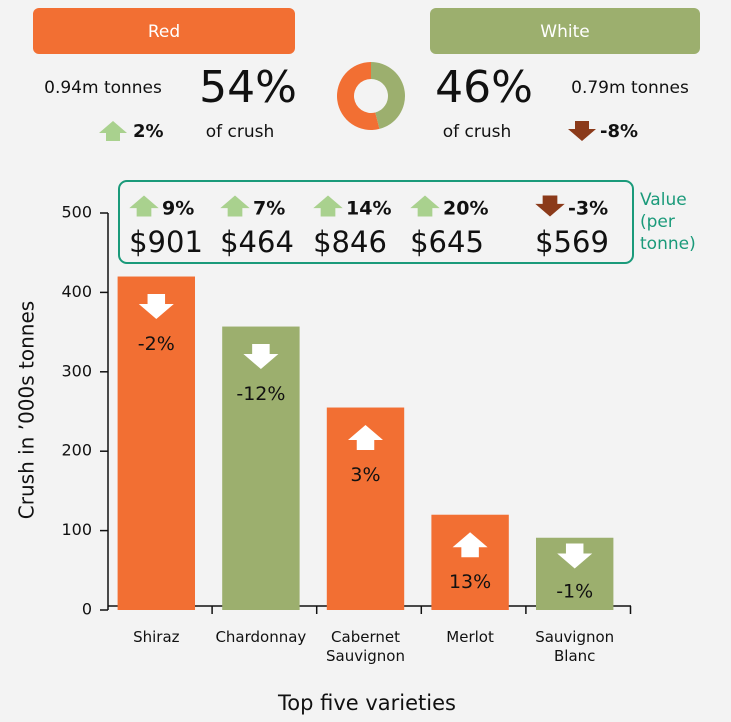 The height and width of the screenshot is (722, 731). What do you see at coordinates (630, 88) in the screenshot?
I see `white-tonnes: 0.79m tonnes` at bounding box center [630, 88].